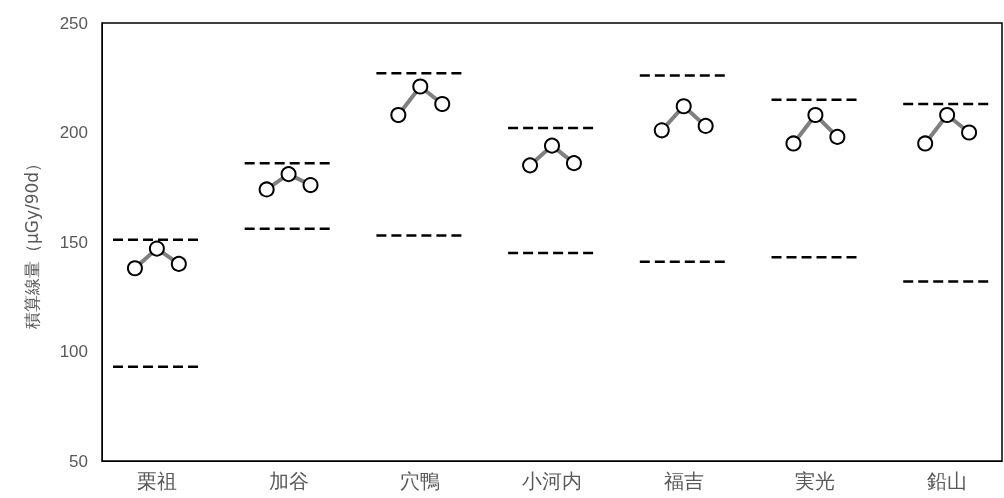  Describe the element at coordinates (73, 351) in the screenshot. I see `y-tick-label: 100` at that location.